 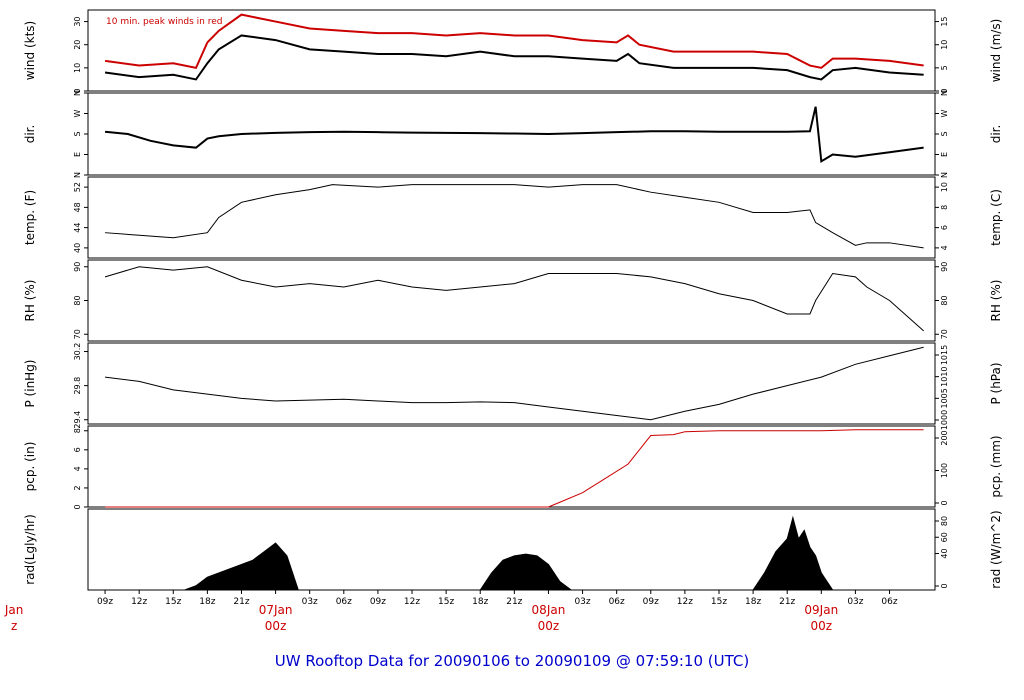 I want to click on ytick-label-left-dir: E, so click(x=77, y=154).